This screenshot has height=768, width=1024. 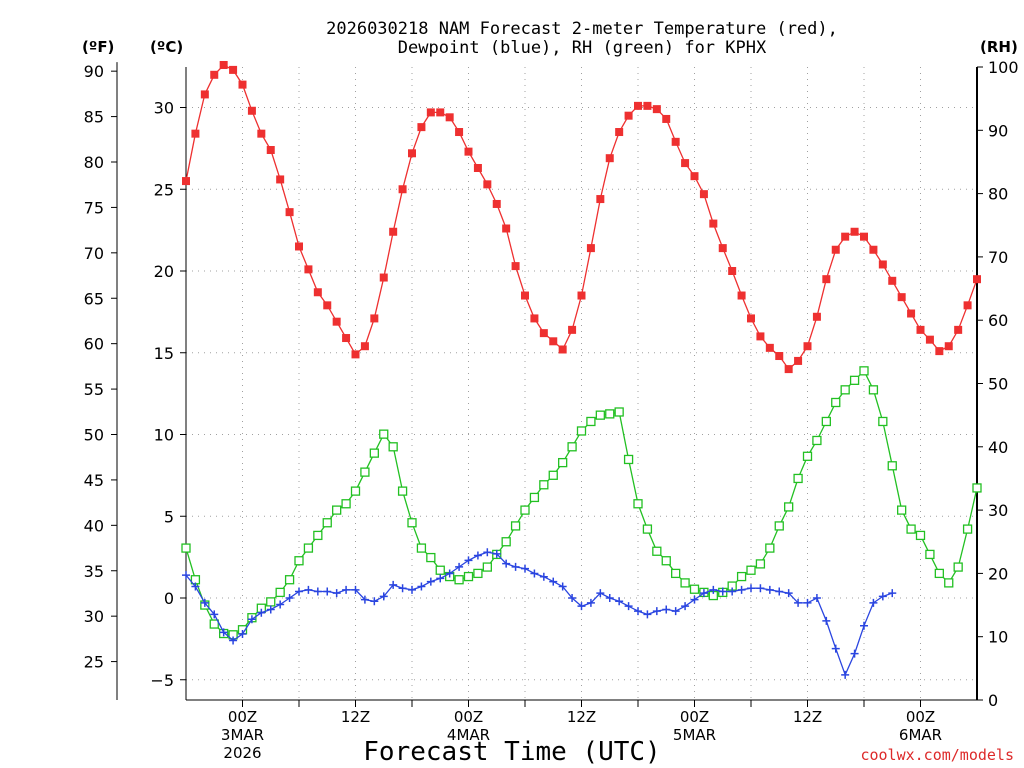 I want to click on x-tick-label: 12Z, so click(x=581, y=717).